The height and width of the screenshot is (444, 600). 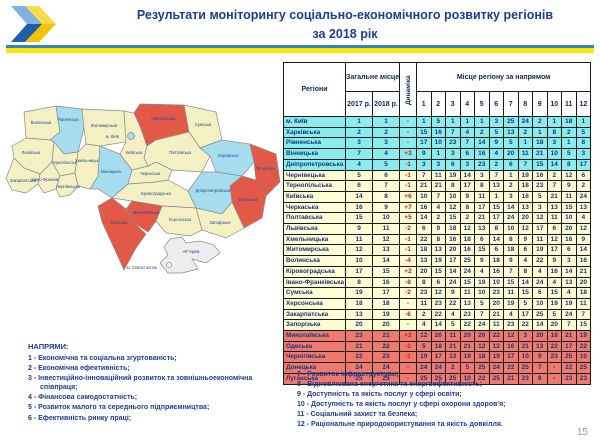 I want to click on map-region-odesa, so click(x=122, y=234).